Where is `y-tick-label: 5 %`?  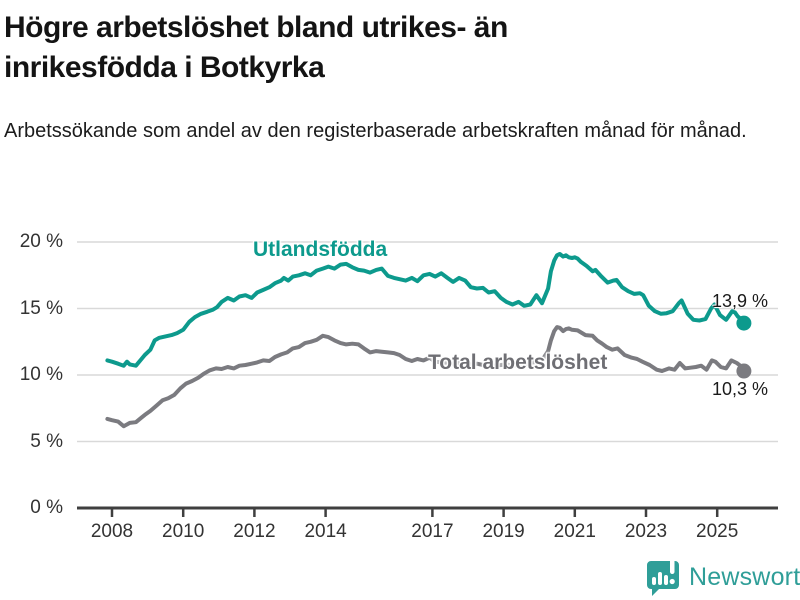 y-tick-label: 5 % is located at coordinates (46, 441).